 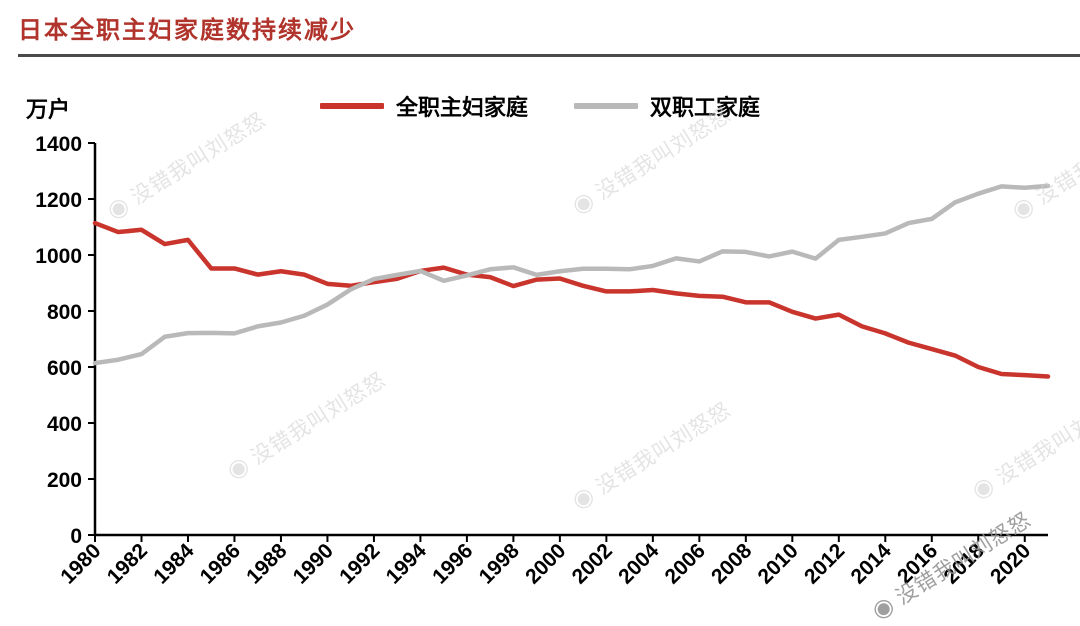 What do you see at coordinates (359, 563) in the screenshot?
I see `svg-text: 1992` at bounding box center [359, 563].